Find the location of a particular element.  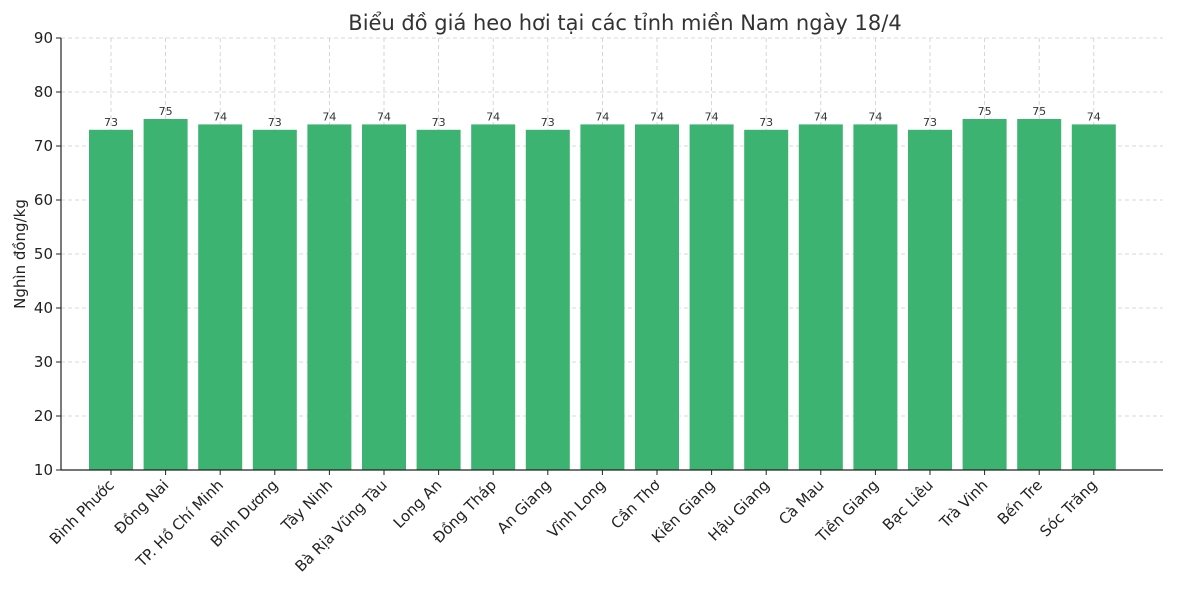

y-tick-label: 80 is located at coordinates (43, 92).